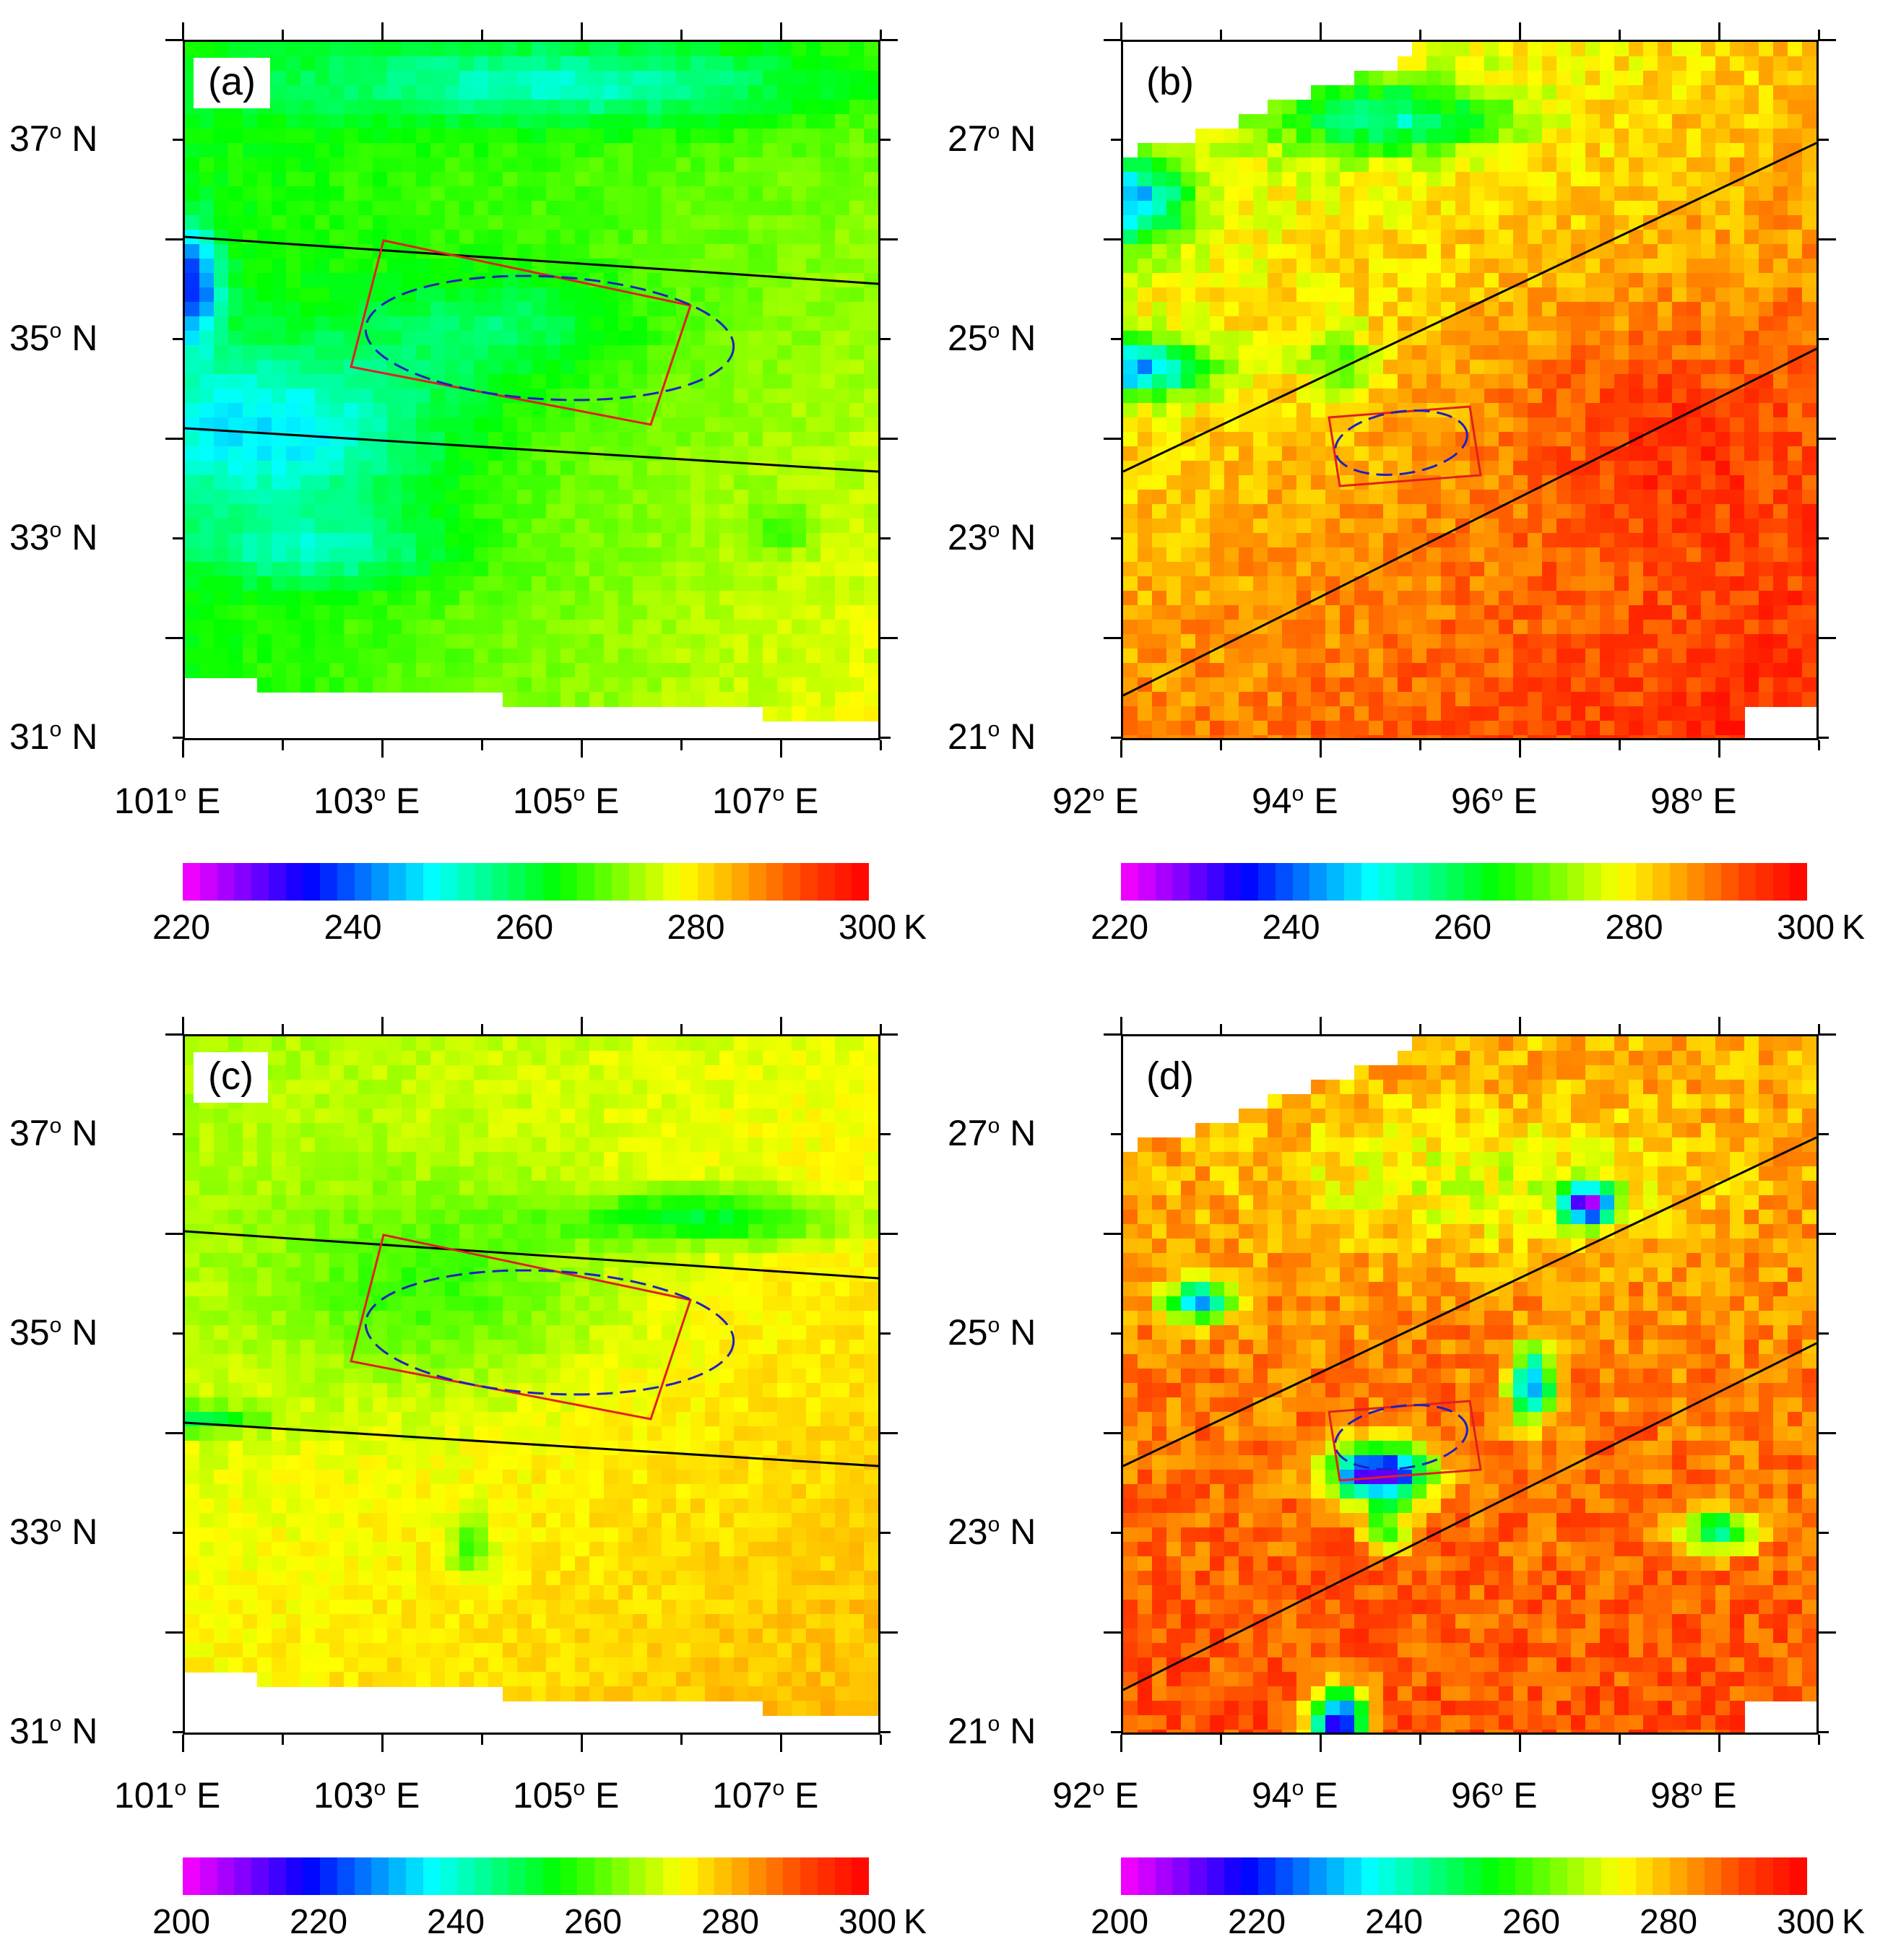 Image resolution: width=1888 pixels, height=1960 pixels. Describe the element at coordinates (1532, 1922) in the screenshot. I see `colorbar-tick-label: 260` at that location.